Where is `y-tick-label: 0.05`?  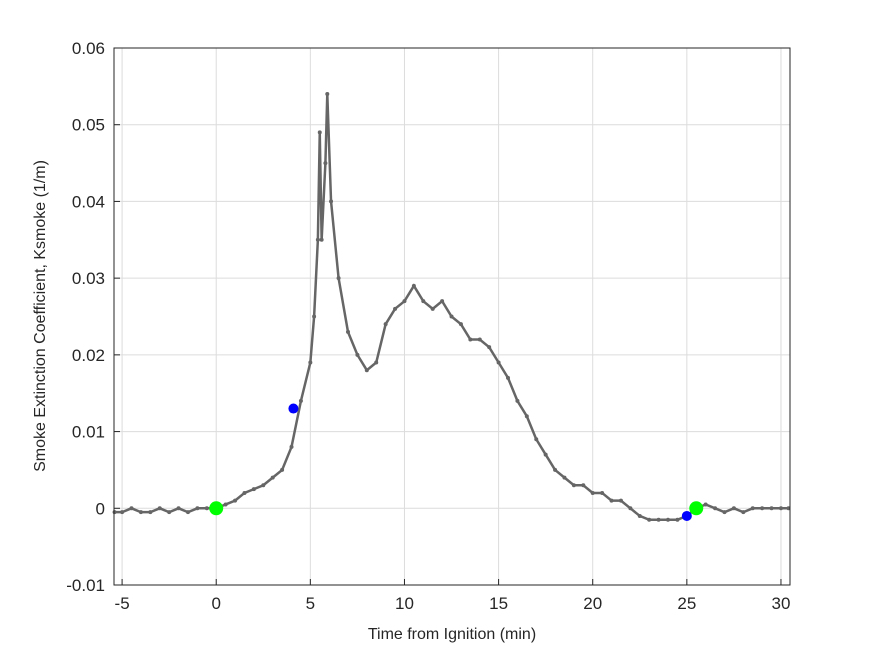 y-tick-label: 0.05 is located at coordinates (88, 125).